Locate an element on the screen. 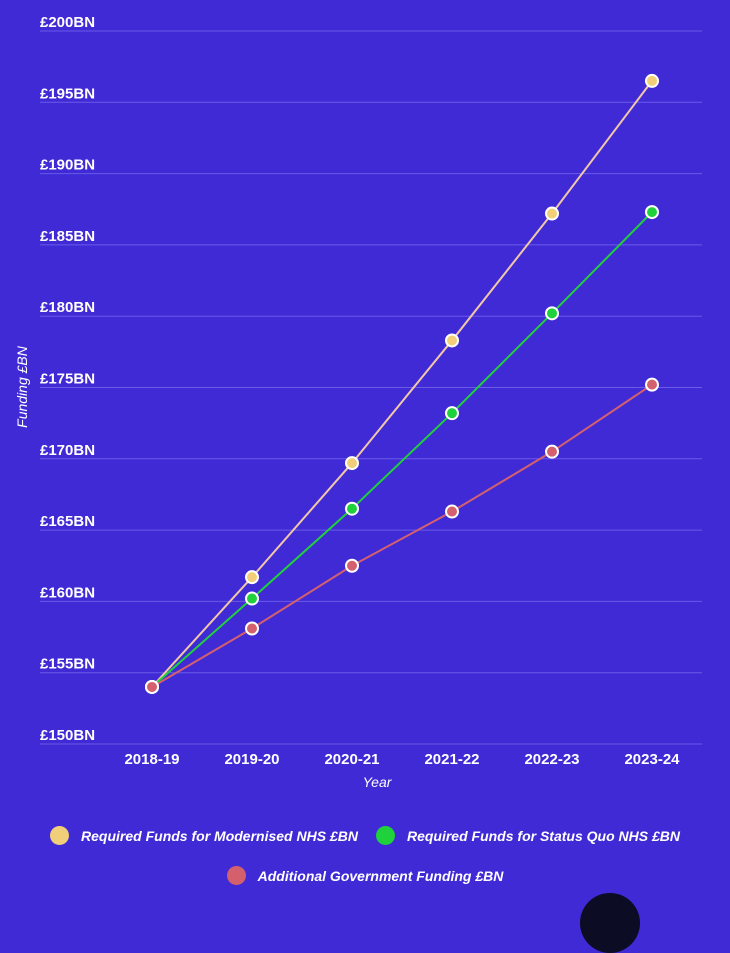  x-tick-label: 2022-23 is located at coordinates (551, 759).